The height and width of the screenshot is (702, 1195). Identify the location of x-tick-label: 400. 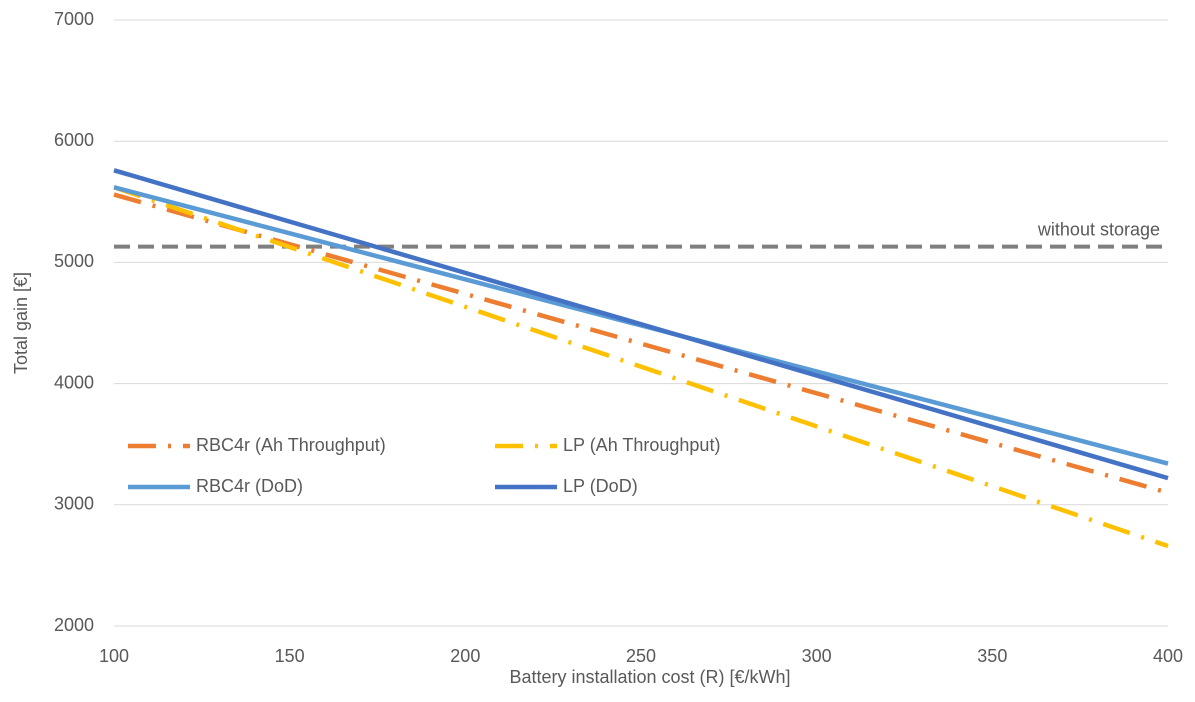
(1168, 656).